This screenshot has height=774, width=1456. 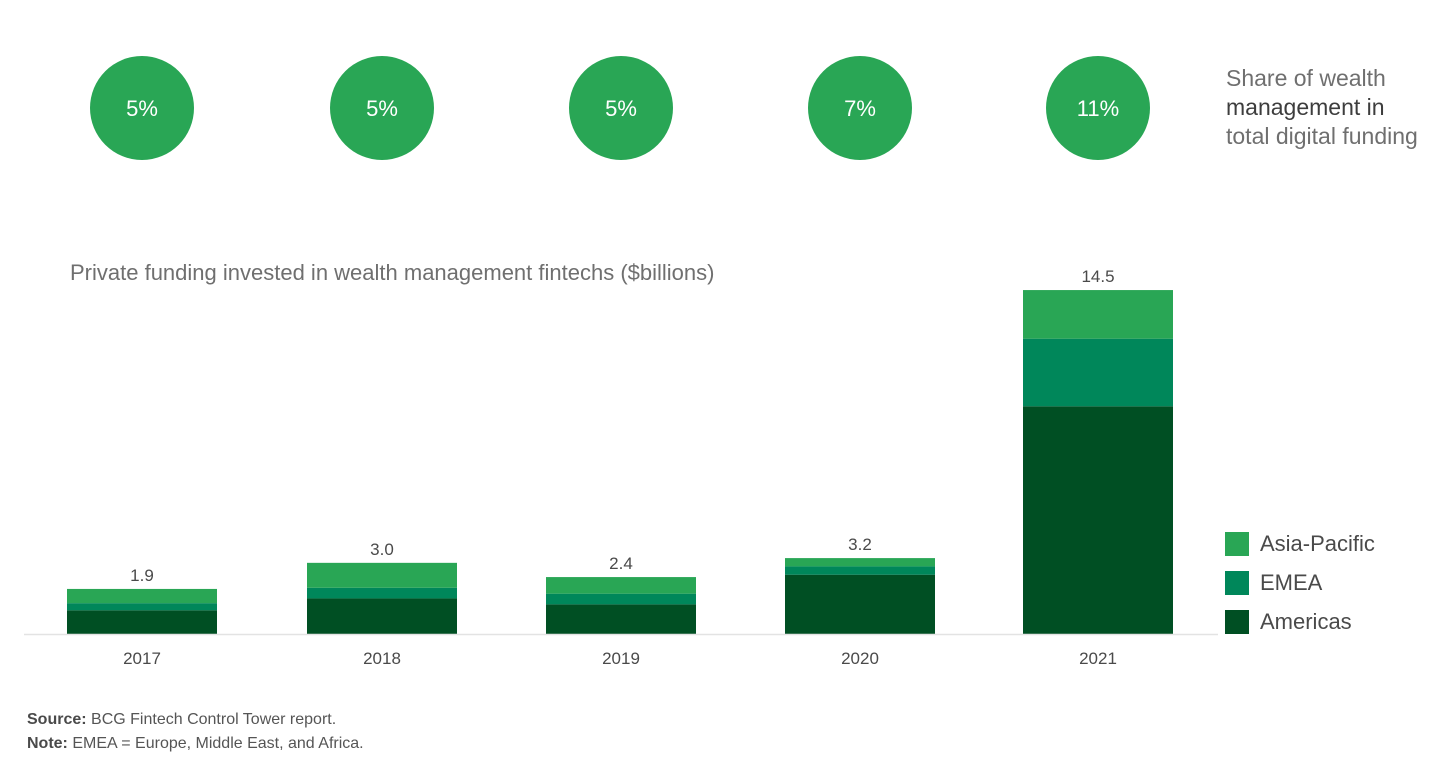 I want to click on total-label-2019: 2.4, so click(x=621, y=563).